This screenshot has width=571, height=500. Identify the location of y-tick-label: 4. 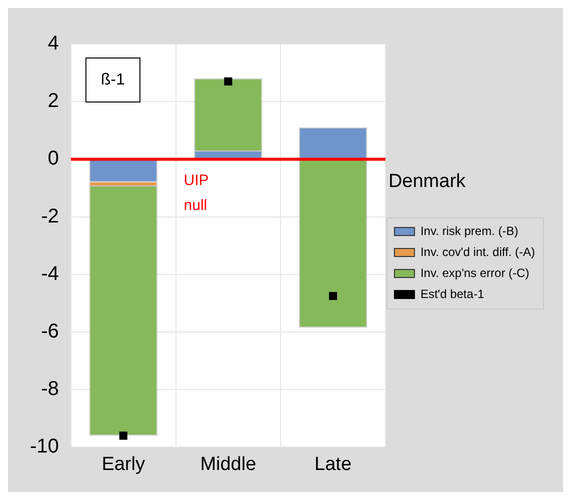
(53, 43).